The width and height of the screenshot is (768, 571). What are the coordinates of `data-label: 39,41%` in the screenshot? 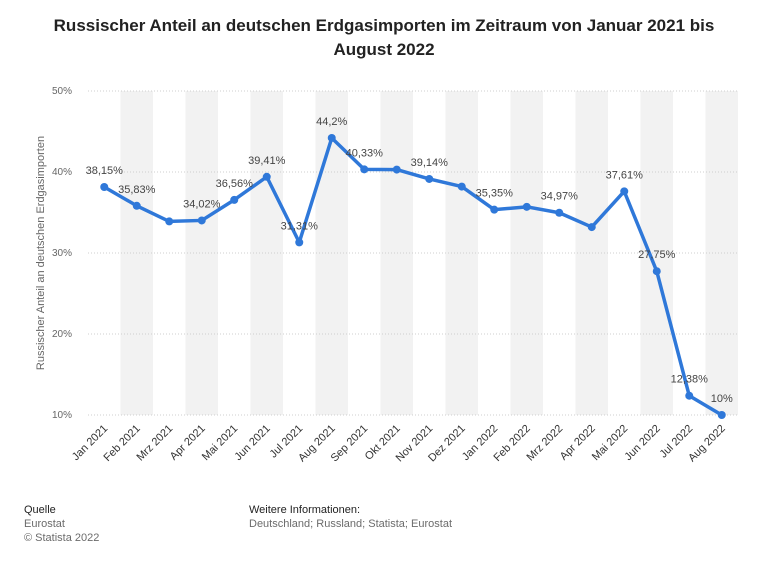 It's located at (267, 161).